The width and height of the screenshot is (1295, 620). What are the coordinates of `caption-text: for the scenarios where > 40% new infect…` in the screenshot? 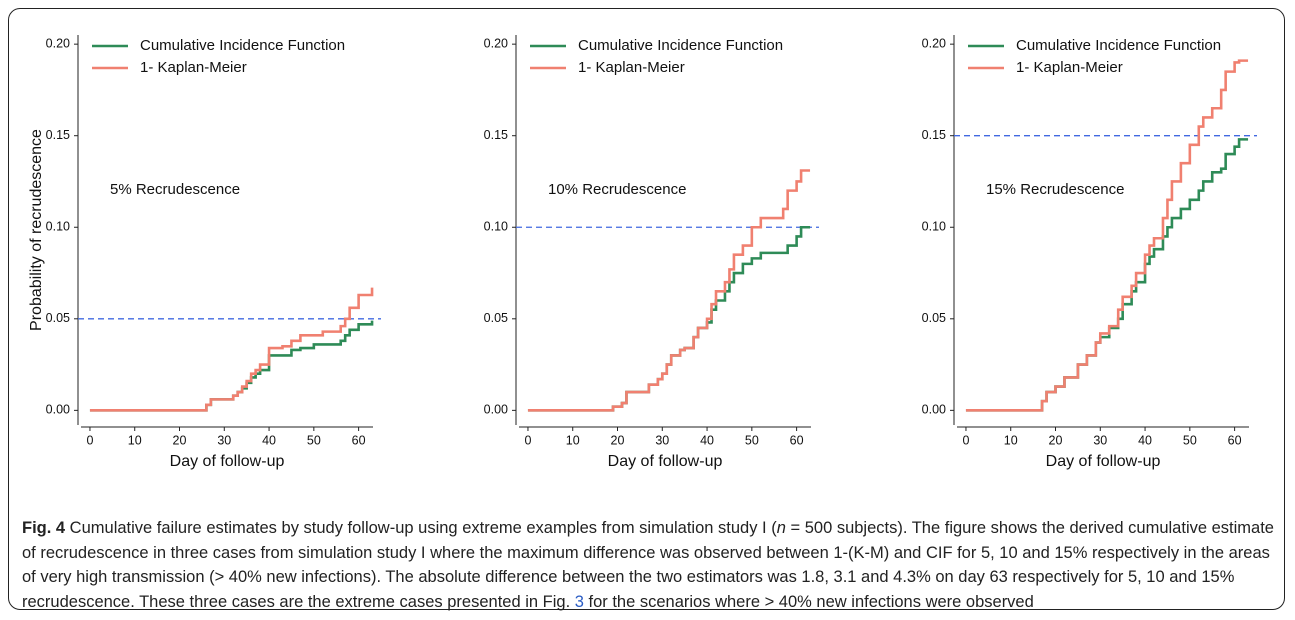 It's located at (808, 601).